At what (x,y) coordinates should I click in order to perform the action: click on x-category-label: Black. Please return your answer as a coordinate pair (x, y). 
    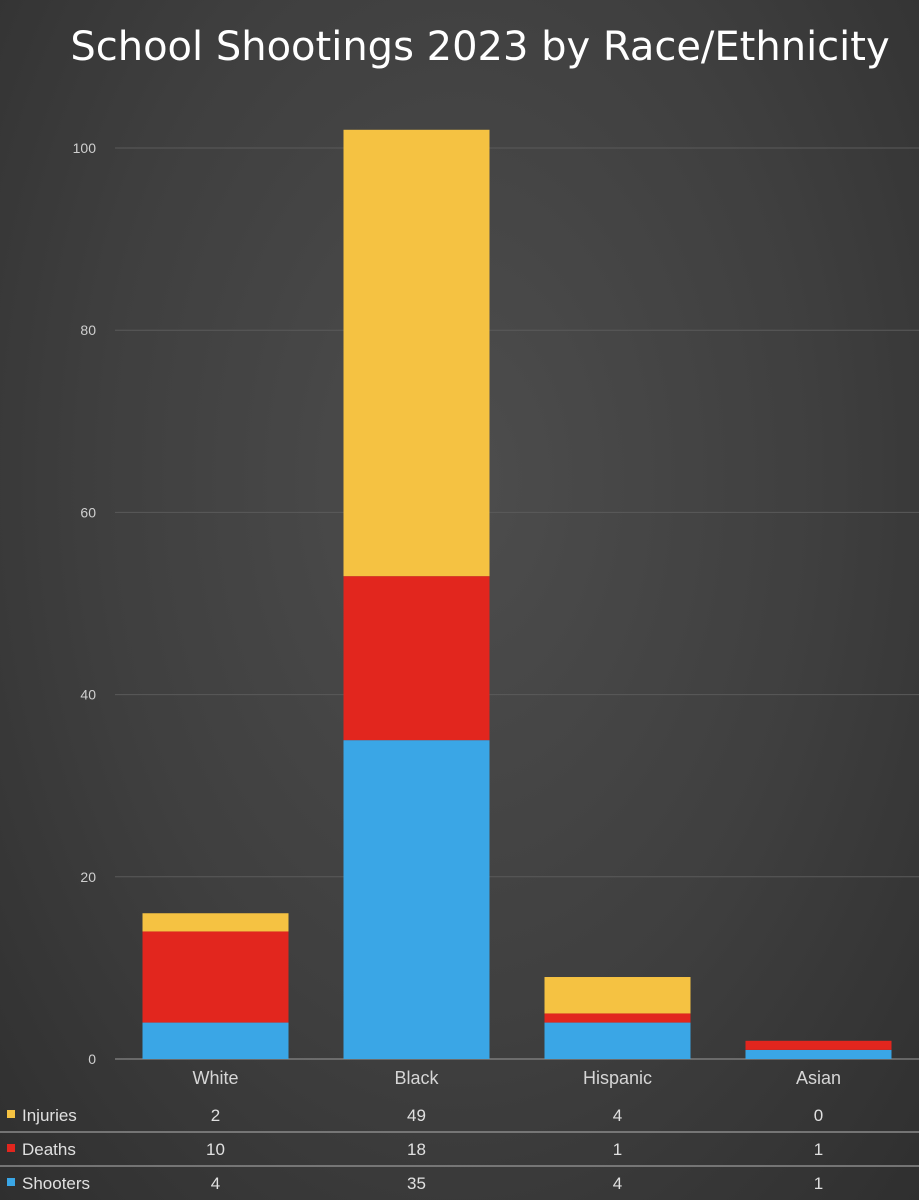
    Looking at the image, I should click on (416, 1078).